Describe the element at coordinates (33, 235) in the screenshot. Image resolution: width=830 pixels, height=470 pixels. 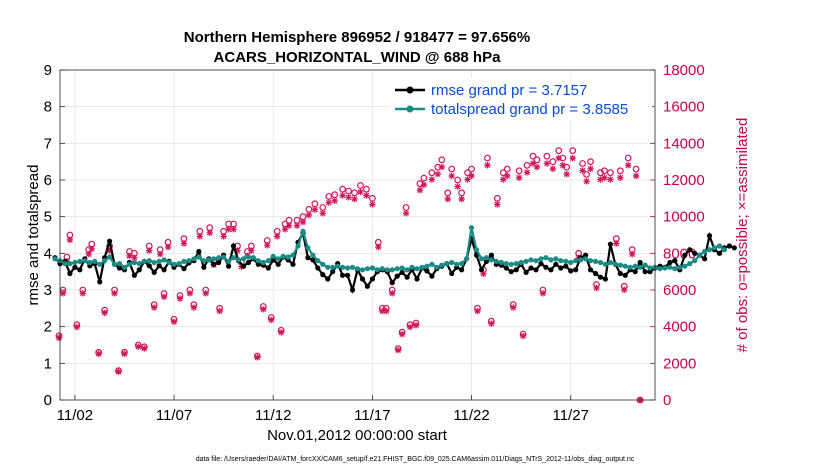
I see `left-y-axis-label: rmse and totalspread` at that location.